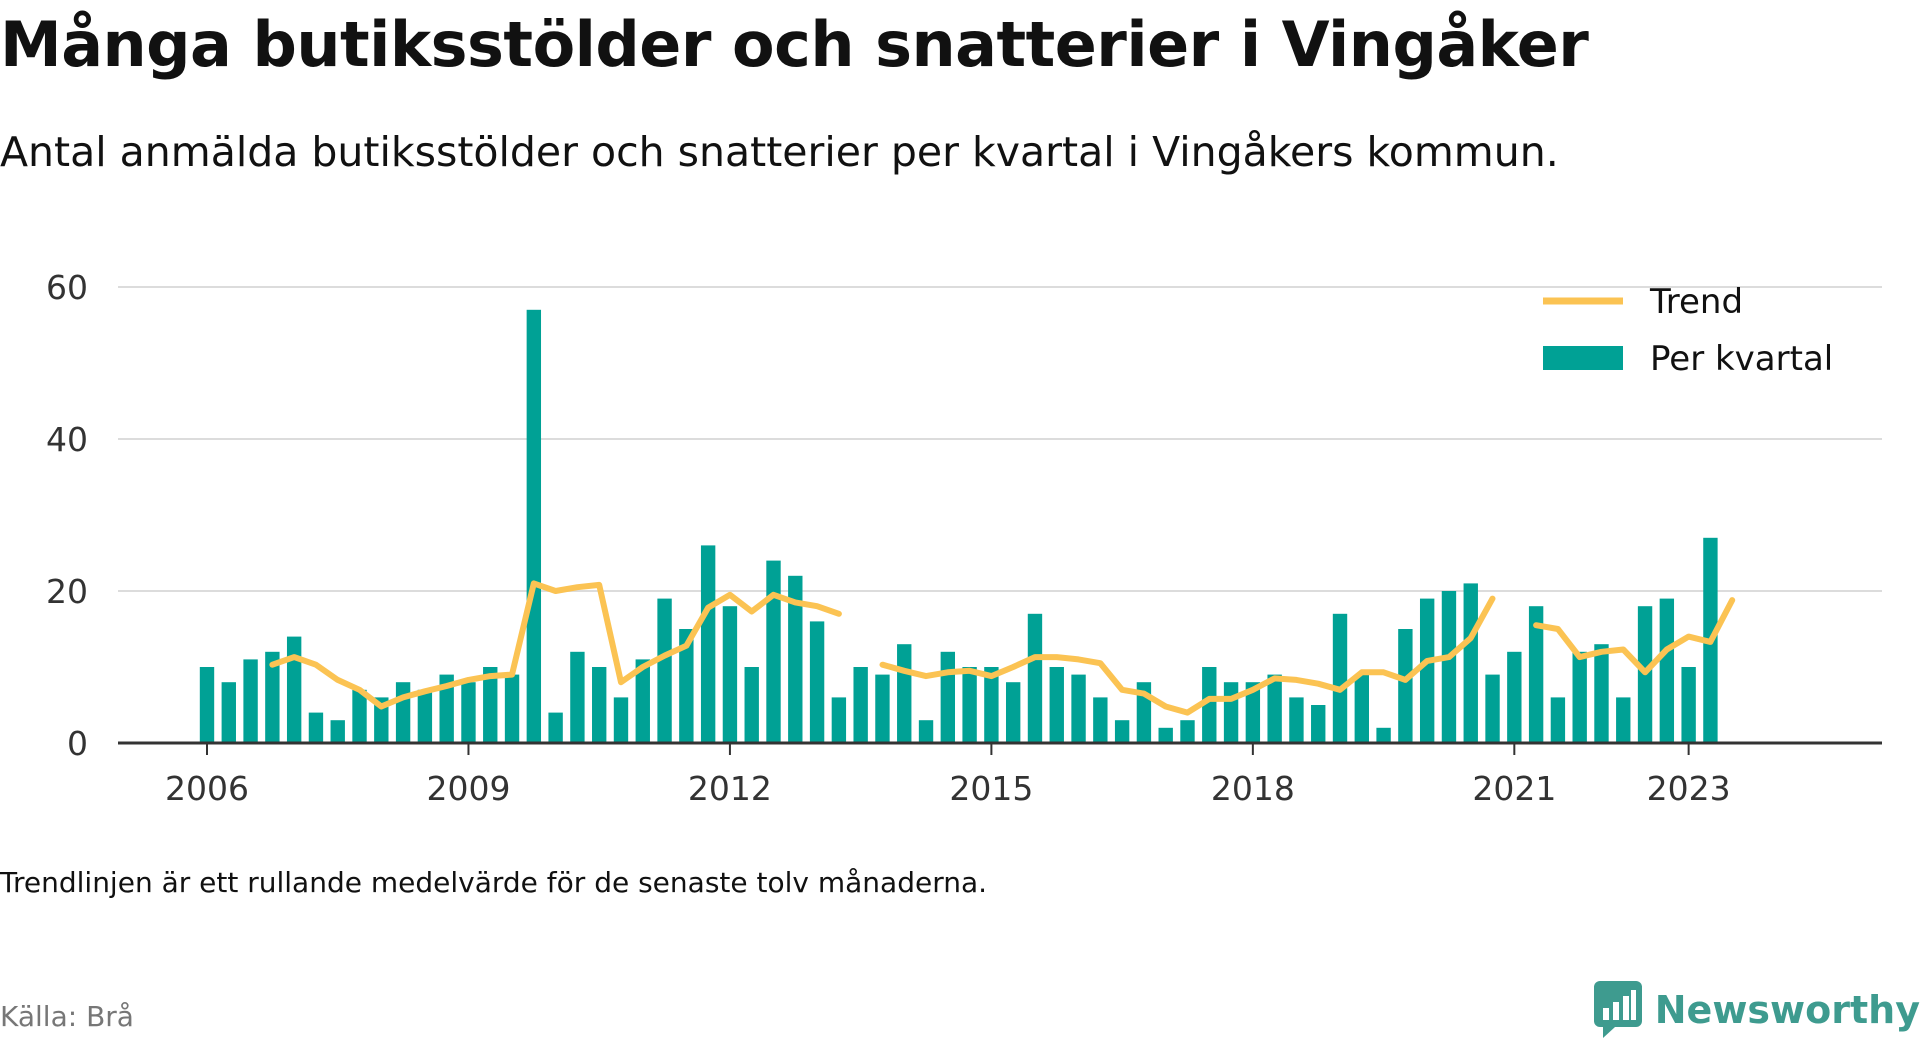 The image size is (1920, 1040). I want to click on x-tick-label: 2021, so click(1514, 788).